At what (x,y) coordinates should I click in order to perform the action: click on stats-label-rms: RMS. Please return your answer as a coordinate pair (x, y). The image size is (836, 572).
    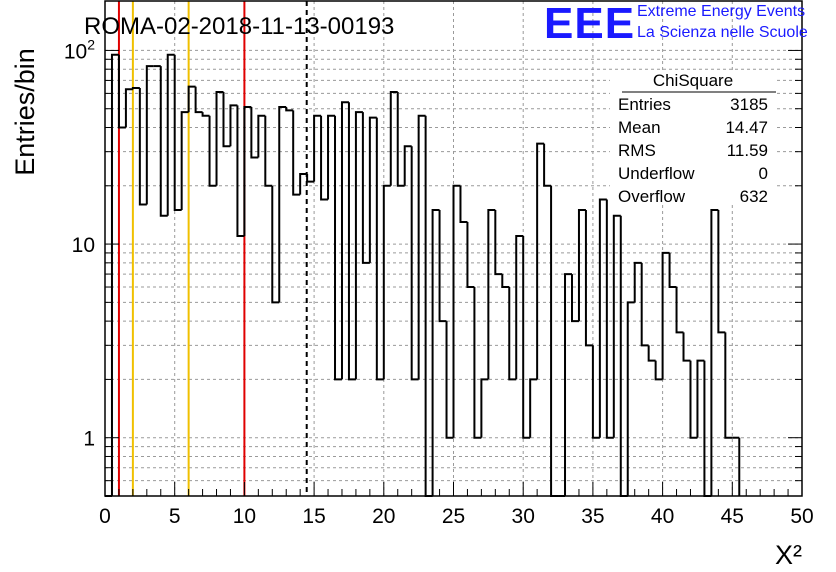
    Looking at the image, I should click on (637, 150).